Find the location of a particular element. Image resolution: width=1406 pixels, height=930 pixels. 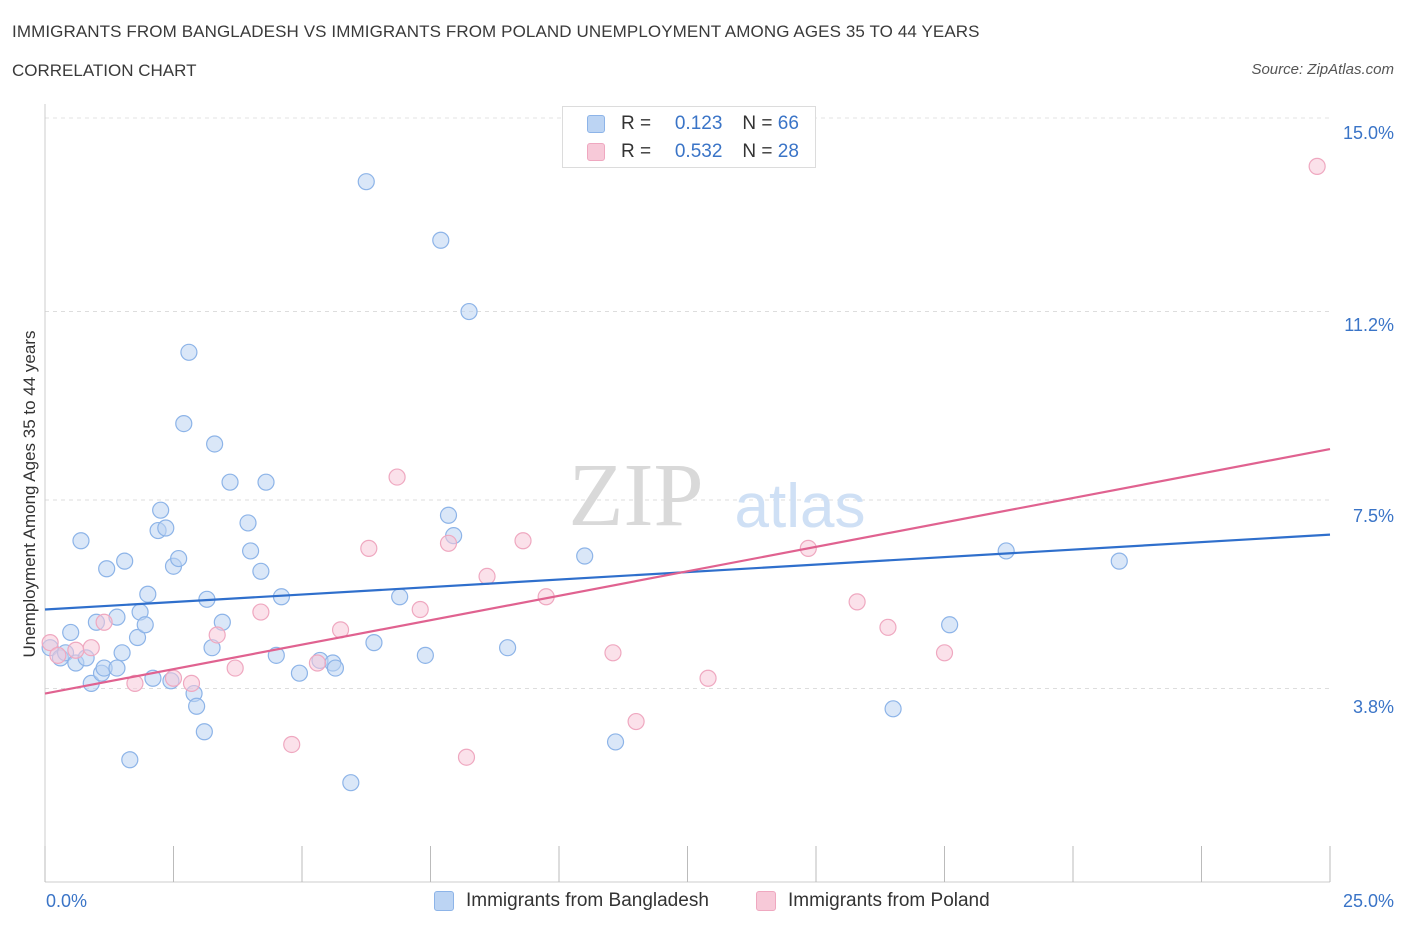

legend-n-value-bangladesh: 66 is located at coordinates (788, 123).